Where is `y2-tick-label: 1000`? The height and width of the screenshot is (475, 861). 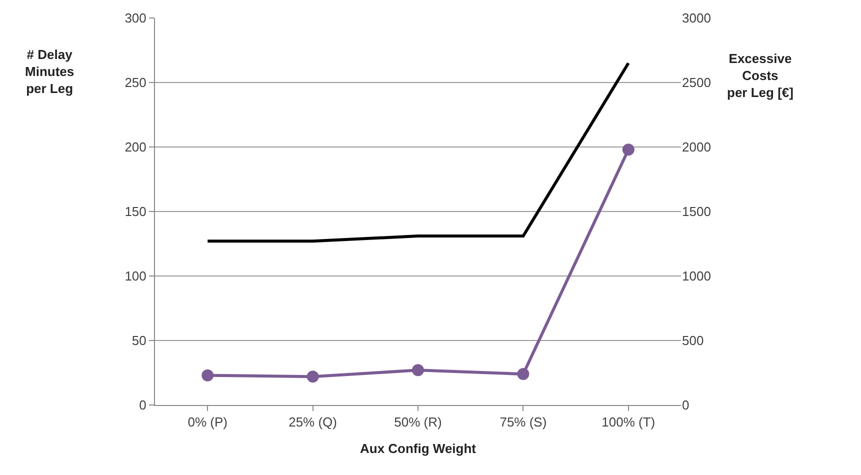 y2-tick-label: 1000 is located at coordinates (696, 276).